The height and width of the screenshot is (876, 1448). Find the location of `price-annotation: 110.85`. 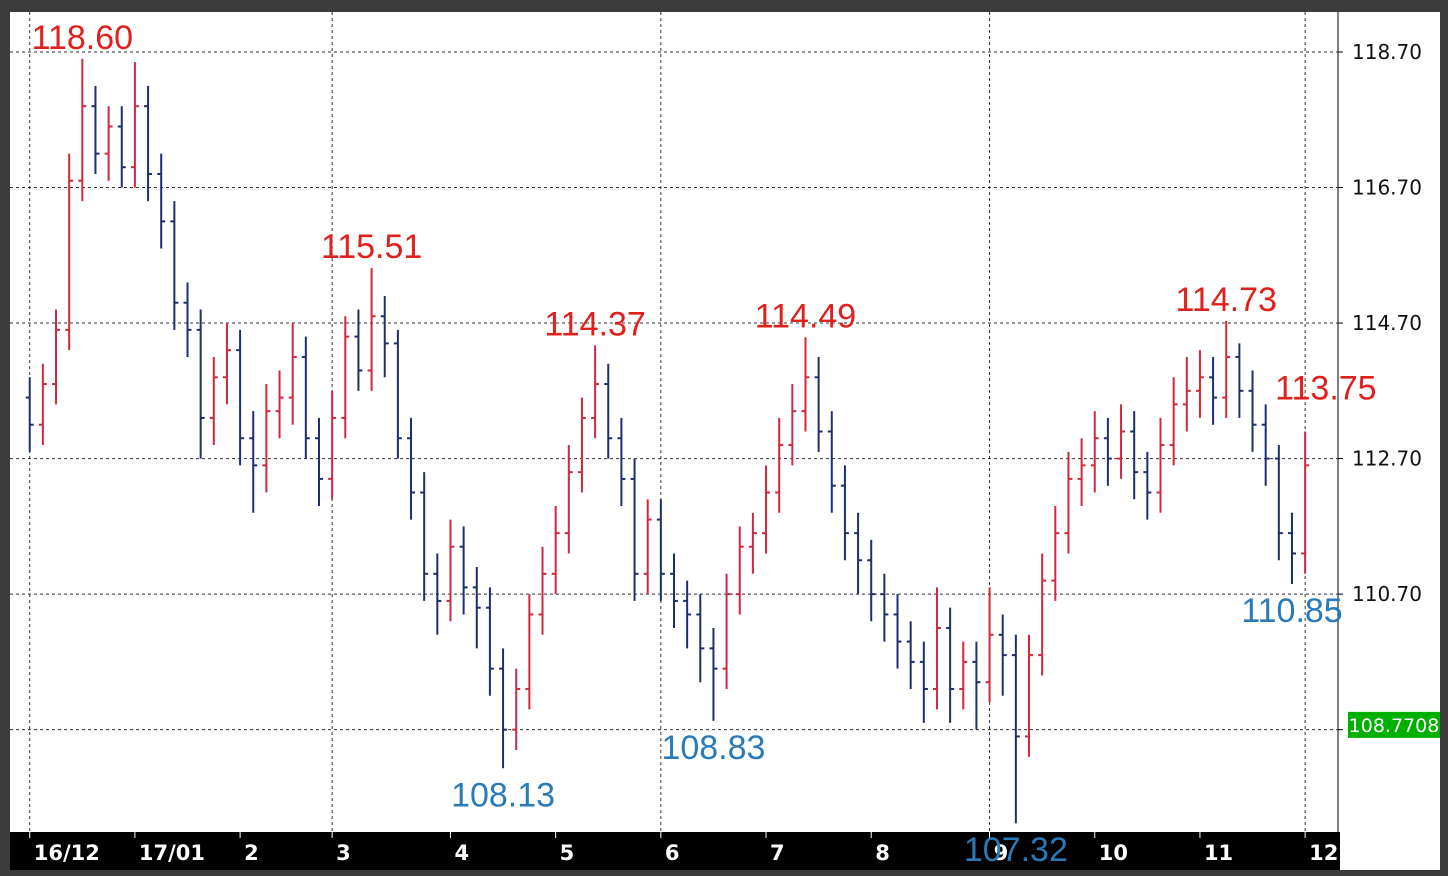

price-annotation: 110.85 is located at coordinates (1291, 611).